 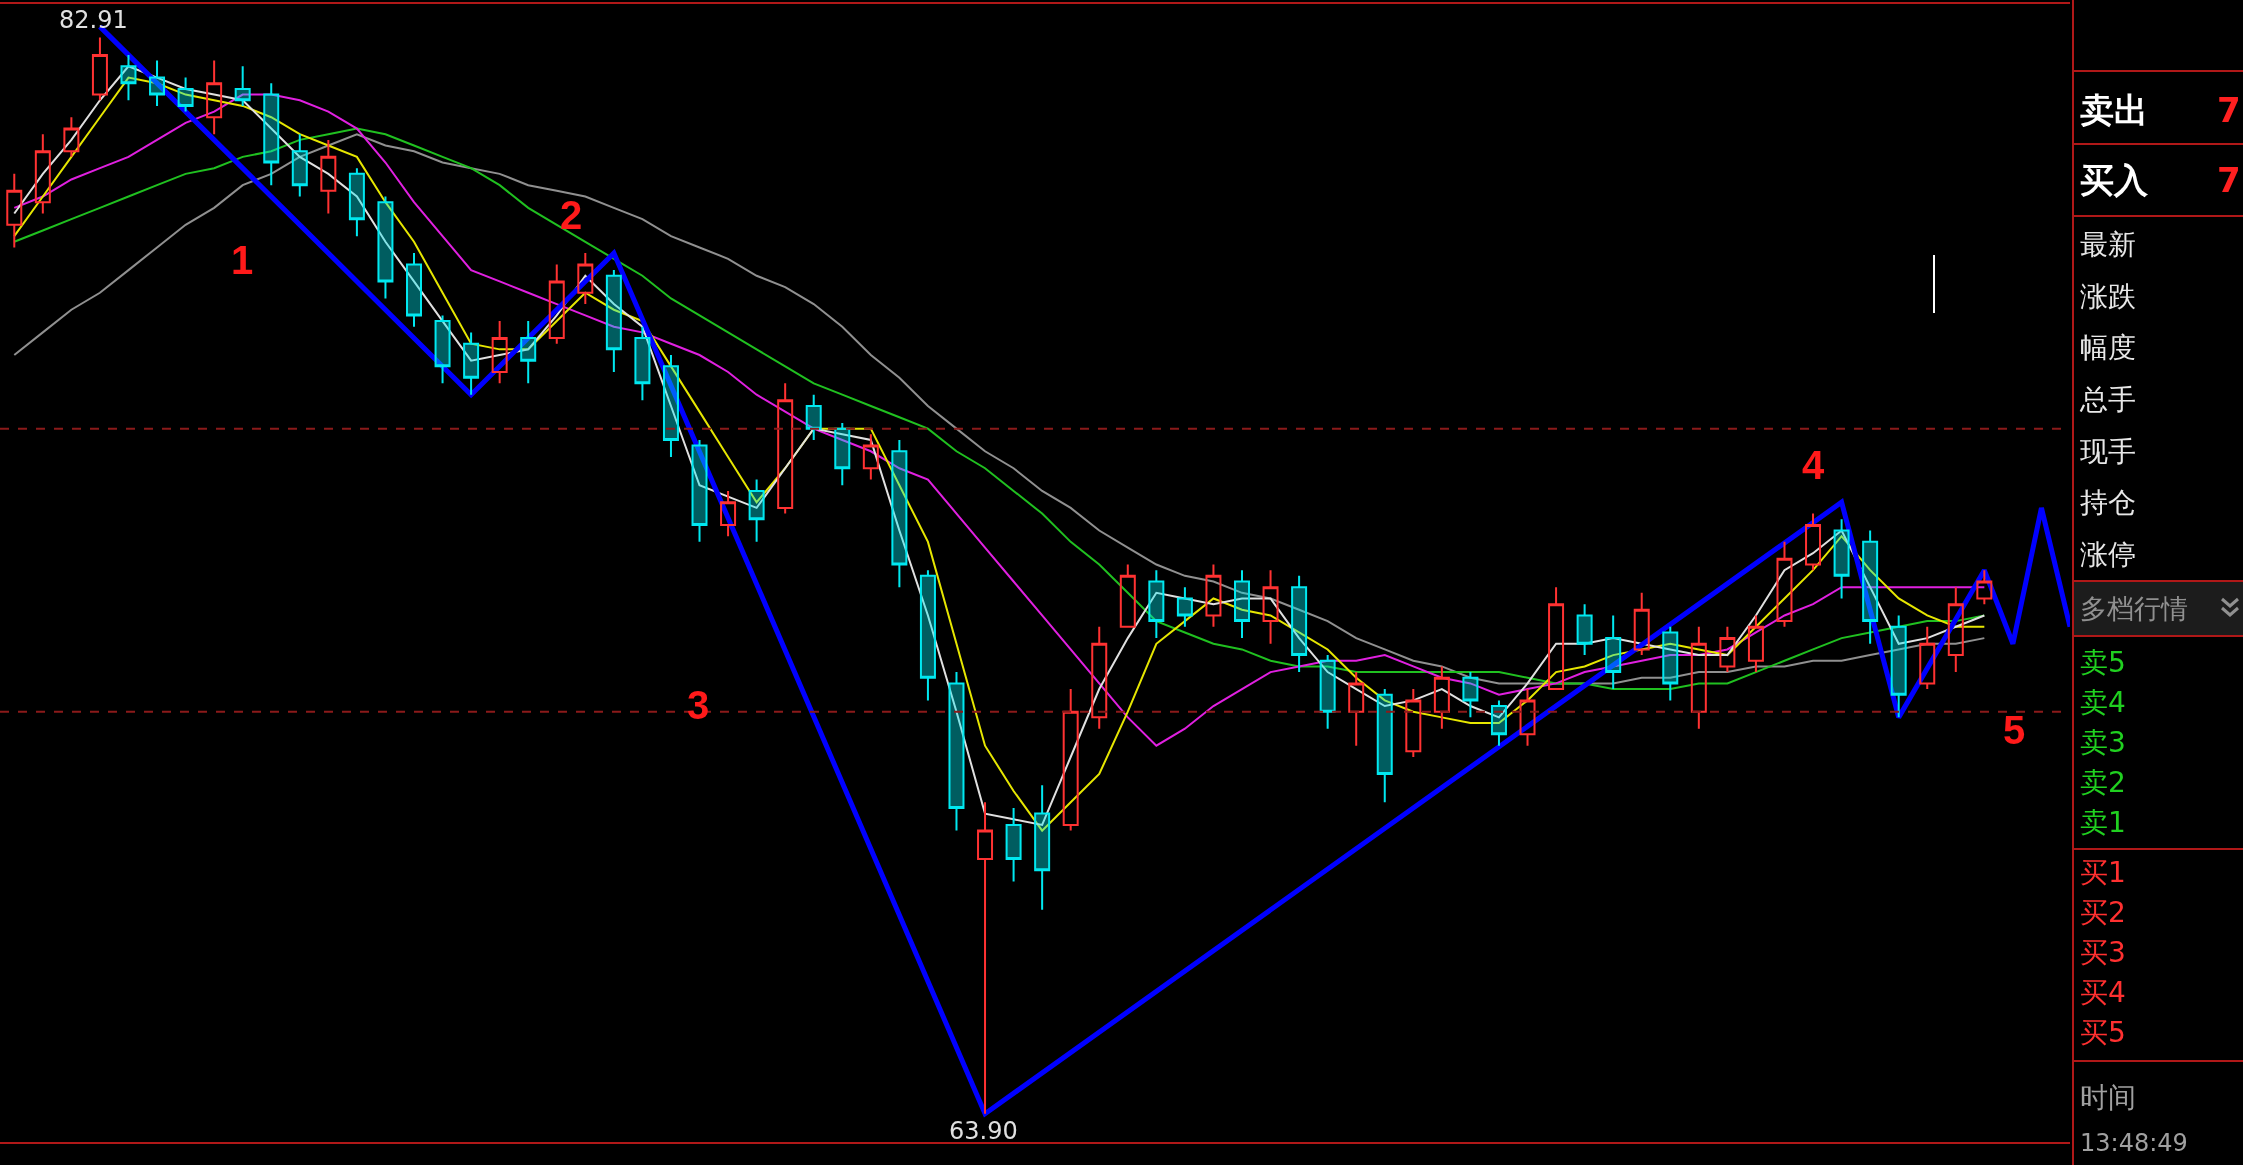 I want to click on text: 买入, so click(x=2114, y=180).